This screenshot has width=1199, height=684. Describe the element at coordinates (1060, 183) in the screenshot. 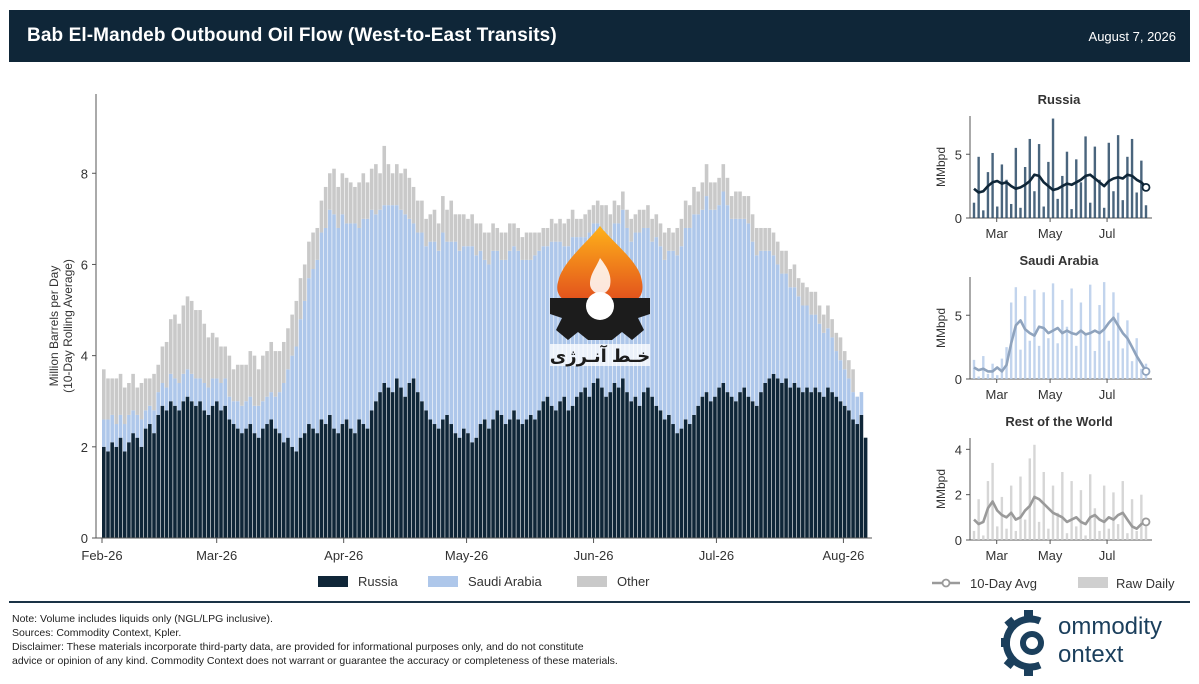

I see `panel-avg-line` at that location.